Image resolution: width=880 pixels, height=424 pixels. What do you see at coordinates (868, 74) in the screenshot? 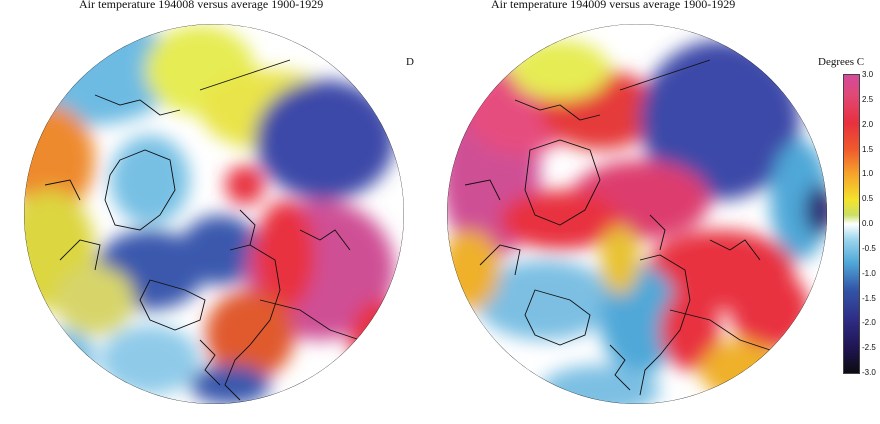
I see `colorbar-tick-label: 3.0` at bounding box center [868, 74].